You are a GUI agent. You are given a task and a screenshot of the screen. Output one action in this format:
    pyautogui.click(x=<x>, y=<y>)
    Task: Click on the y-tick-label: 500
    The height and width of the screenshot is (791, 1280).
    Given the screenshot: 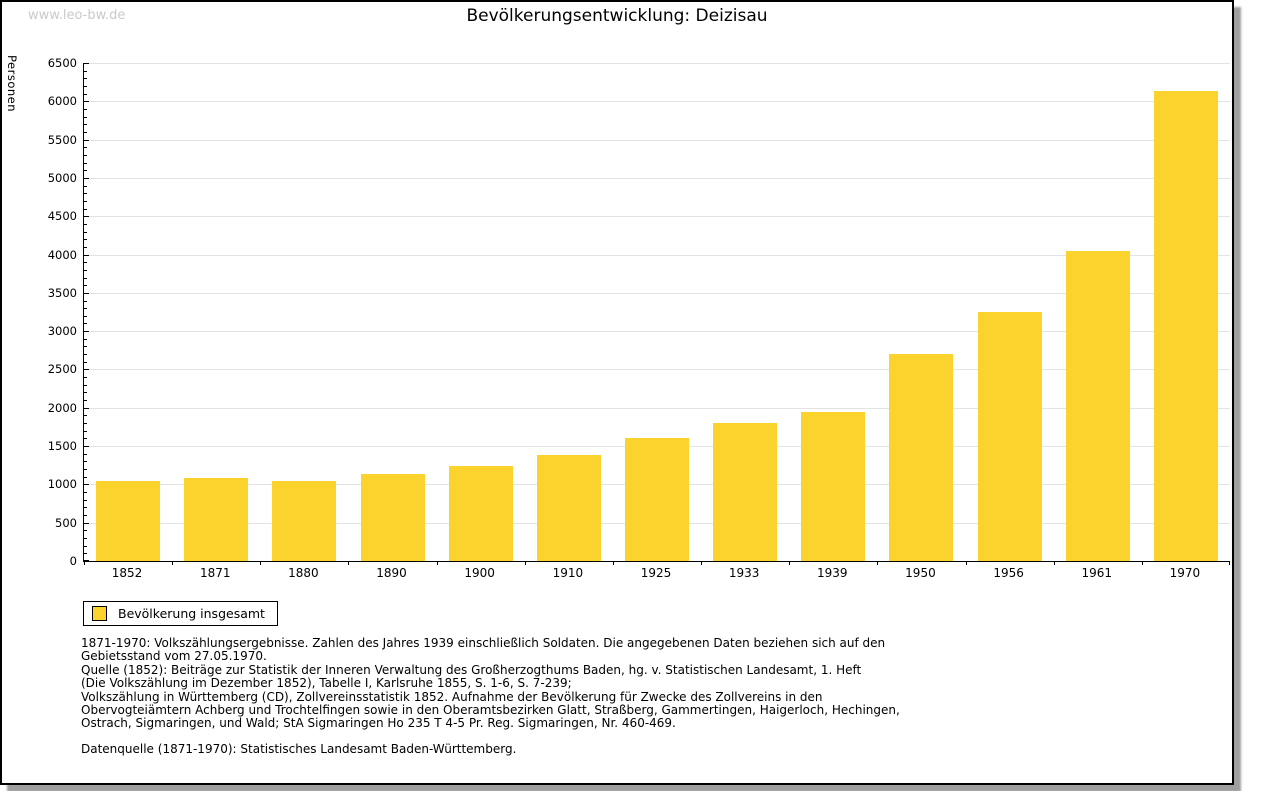 What is the action you would take?
    pyautogui.click(x=66, y=522)
    